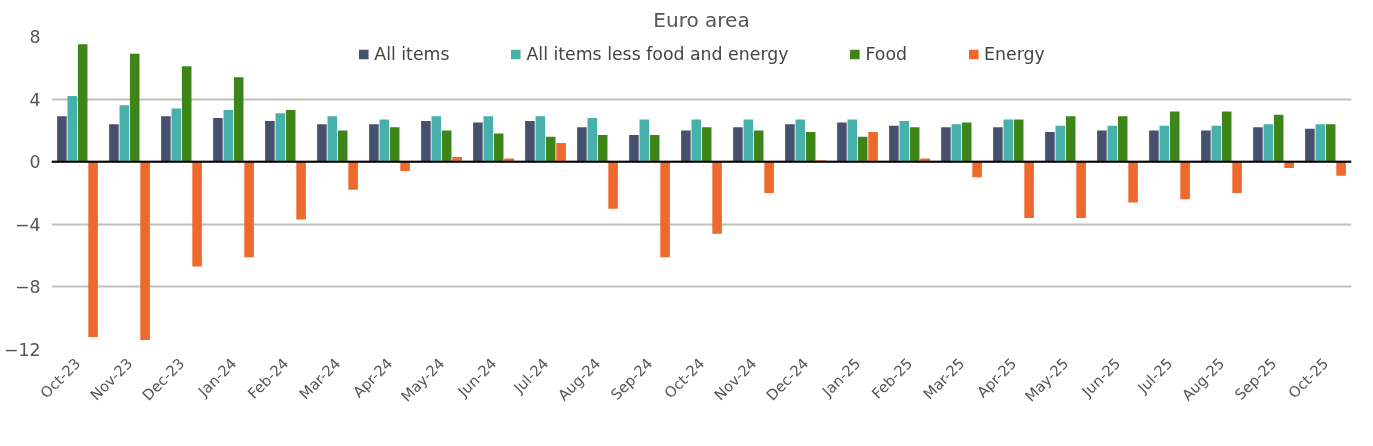  What do you see at coordinates (657, 54) in the screenshot?
I see `legend-label: All items less food and energy` at bounding box center [657, 54].